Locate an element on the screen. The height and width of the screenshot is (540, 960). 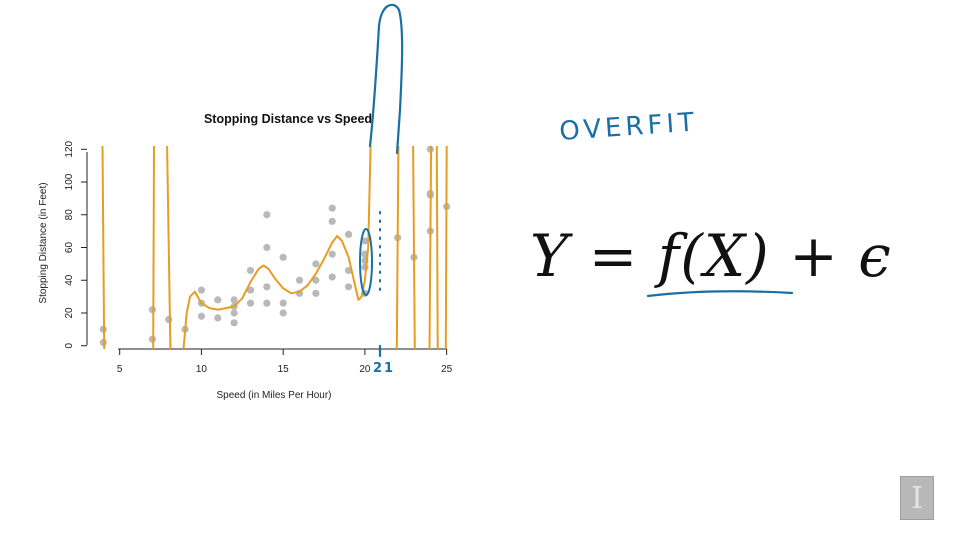
x-tick-label: 20 is located at coordinates (365, 369).